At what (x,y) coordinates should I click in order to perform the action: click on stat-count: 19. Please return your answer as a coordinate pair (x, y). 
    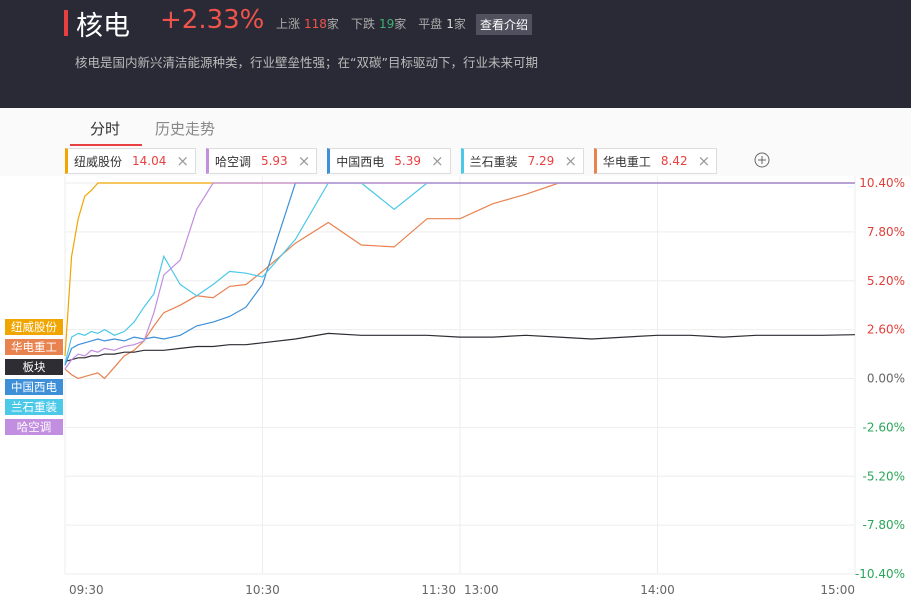
    Looking at the image, I should click on (386, 24).